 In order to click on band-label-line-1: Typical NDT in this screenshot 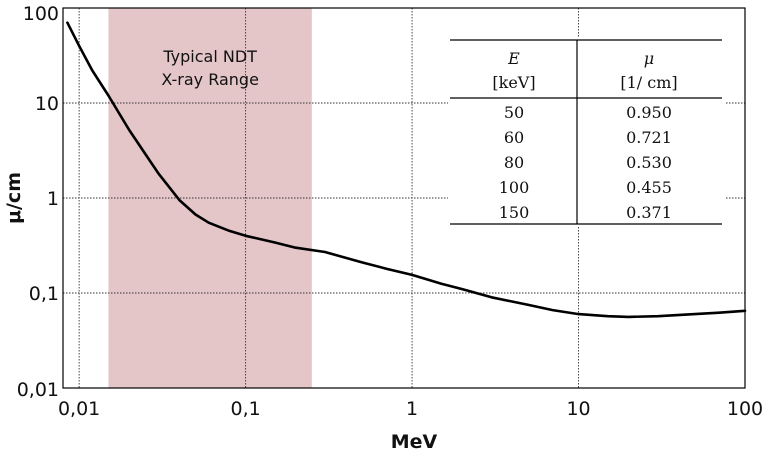, I will do `click(209, 56)`.